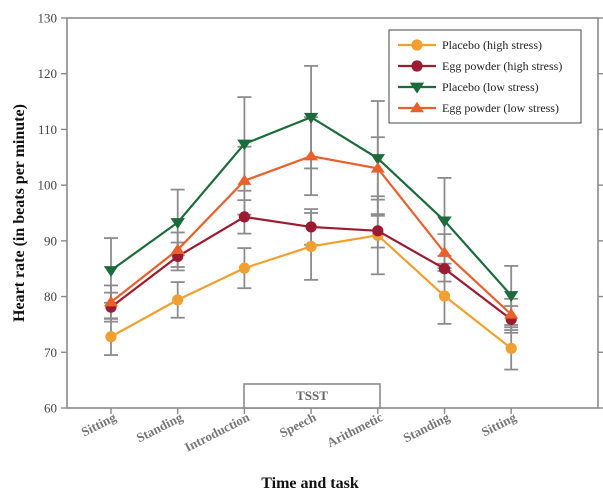 The image size is (603, 491). Describe the element at coordinates (298, 424) in the screenshot. I see `x-tick-label: Speech` at that location.